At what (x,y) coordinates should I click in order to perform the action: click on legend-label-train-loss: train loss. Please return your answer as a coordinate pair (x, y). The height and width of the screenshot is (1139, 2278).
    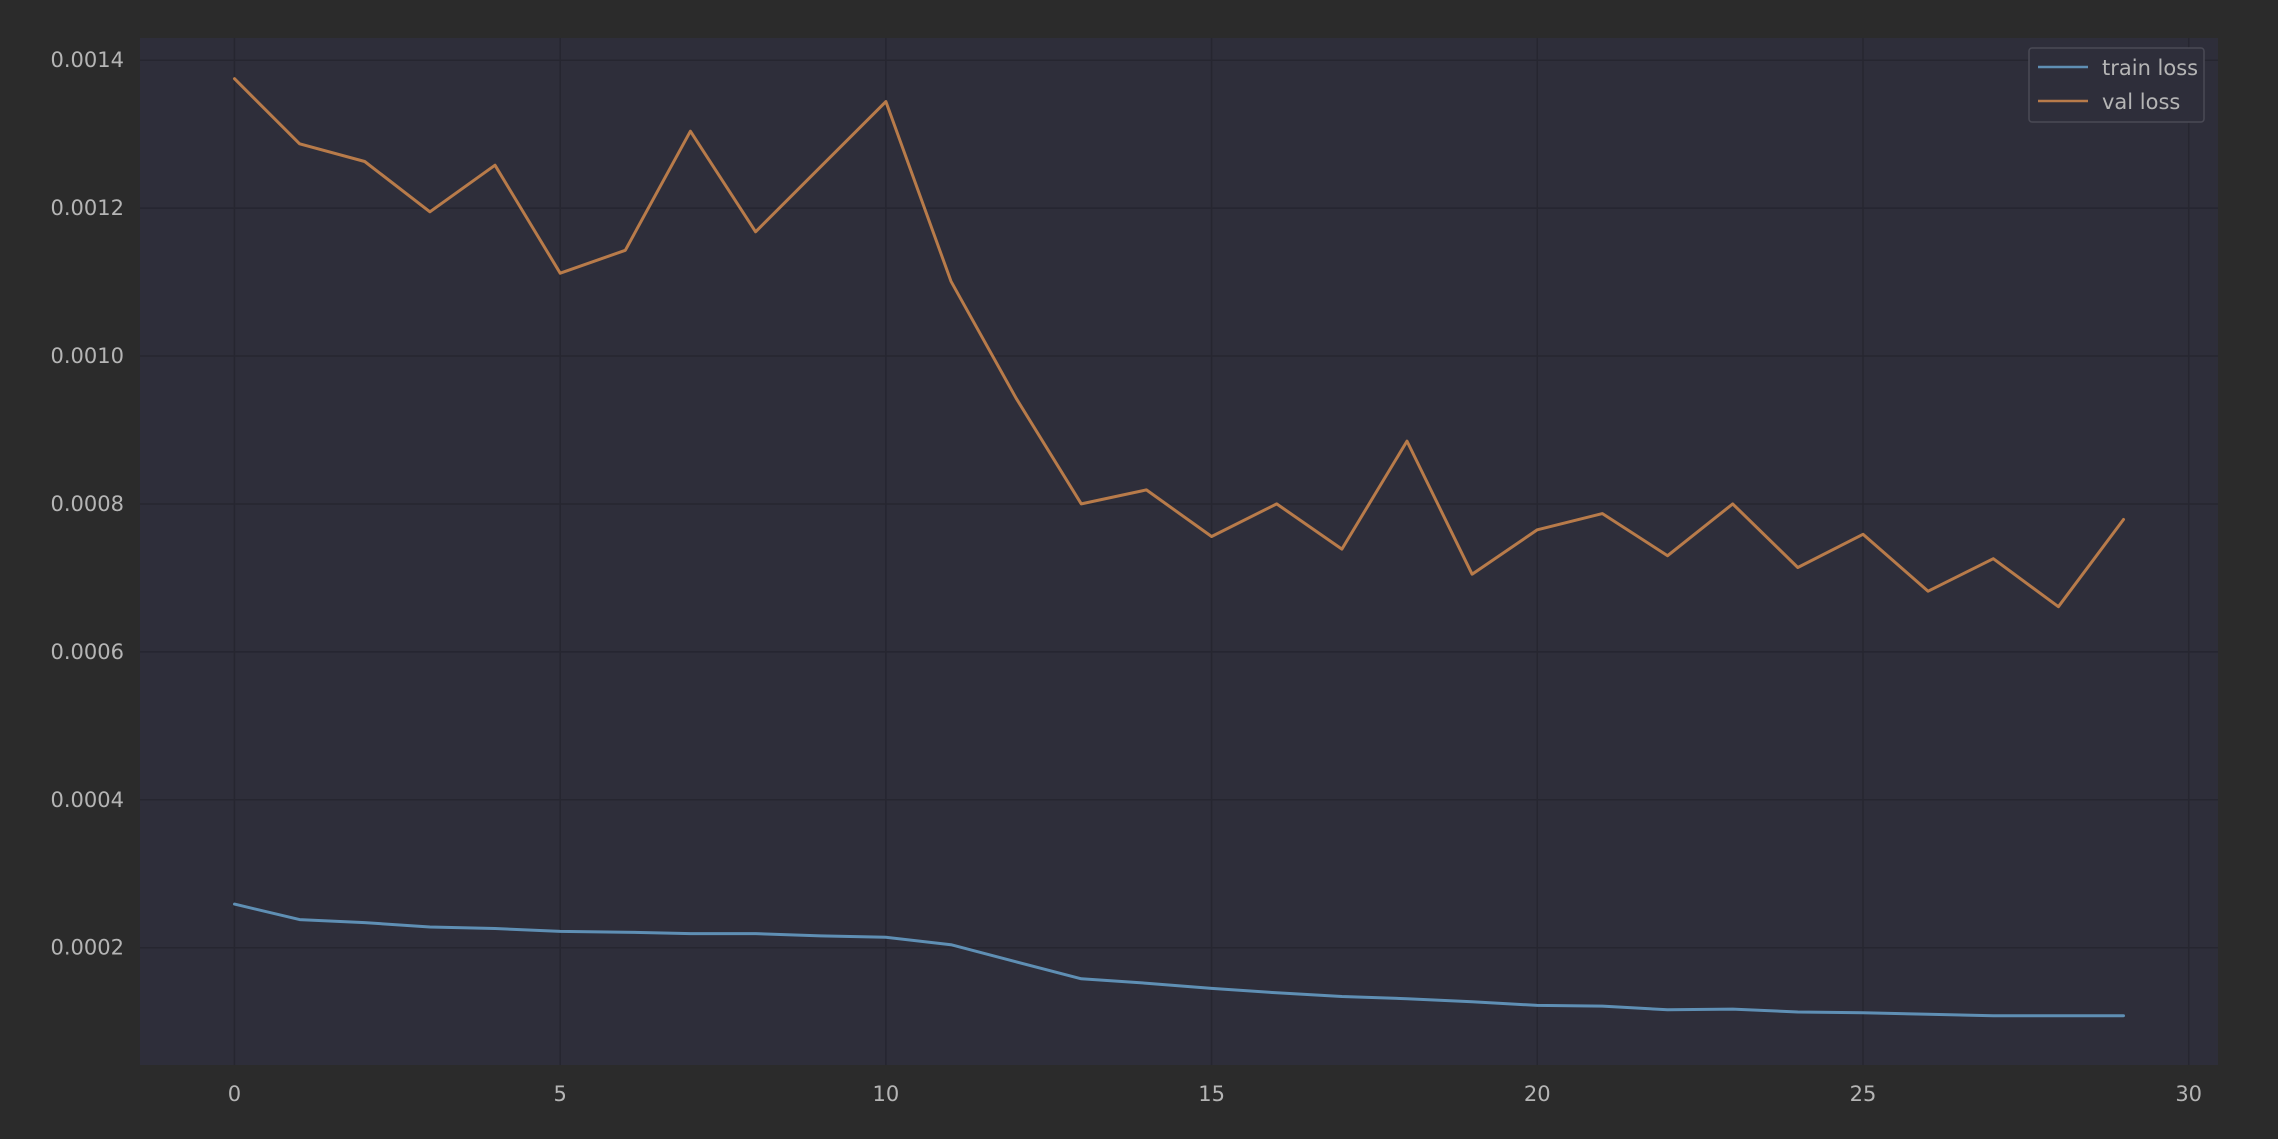
    Looking at the image, I should click on (2150, 68).